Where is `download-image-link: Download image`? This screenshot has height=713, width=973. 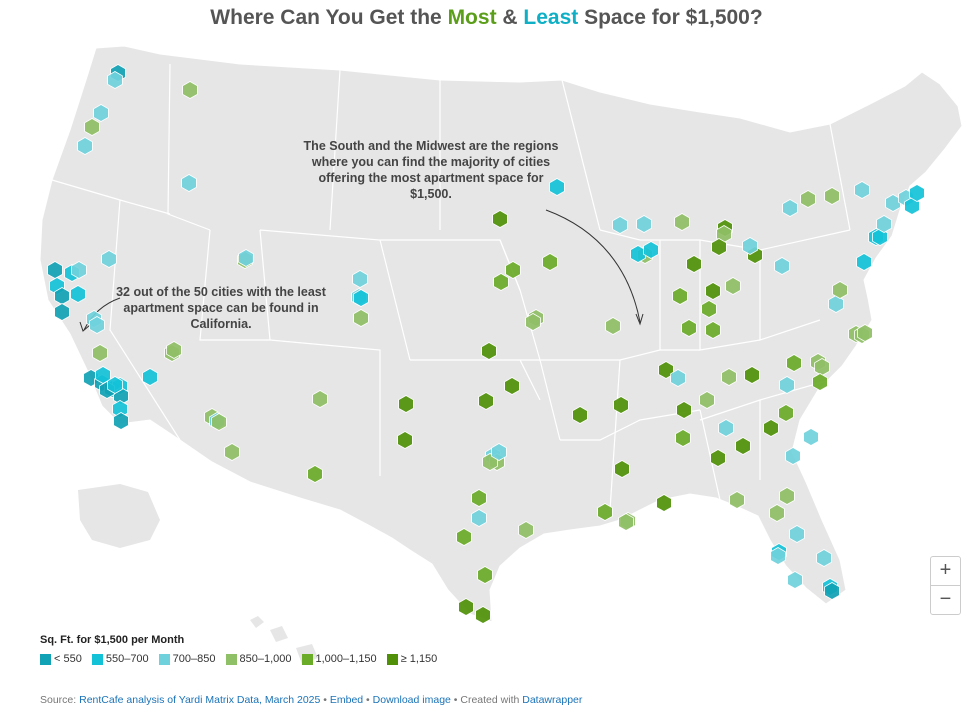 download-image-link: Download image is located at coordinates (411, 700).